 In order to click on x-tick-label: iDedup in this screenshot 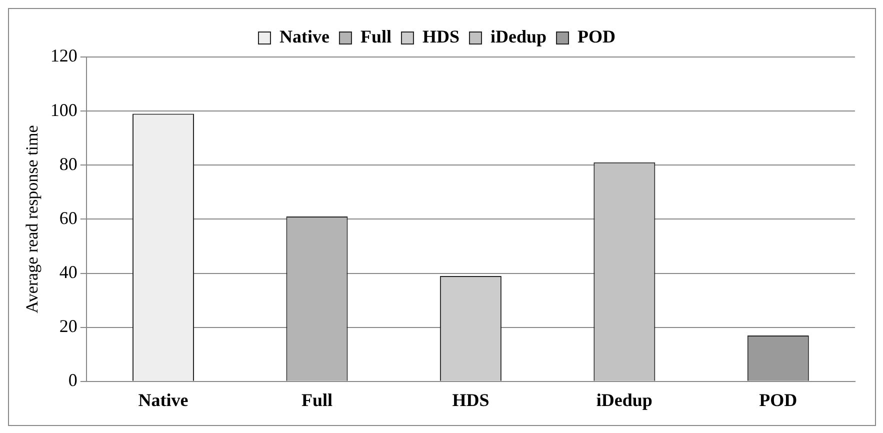, I will do `click(624, 400)`.